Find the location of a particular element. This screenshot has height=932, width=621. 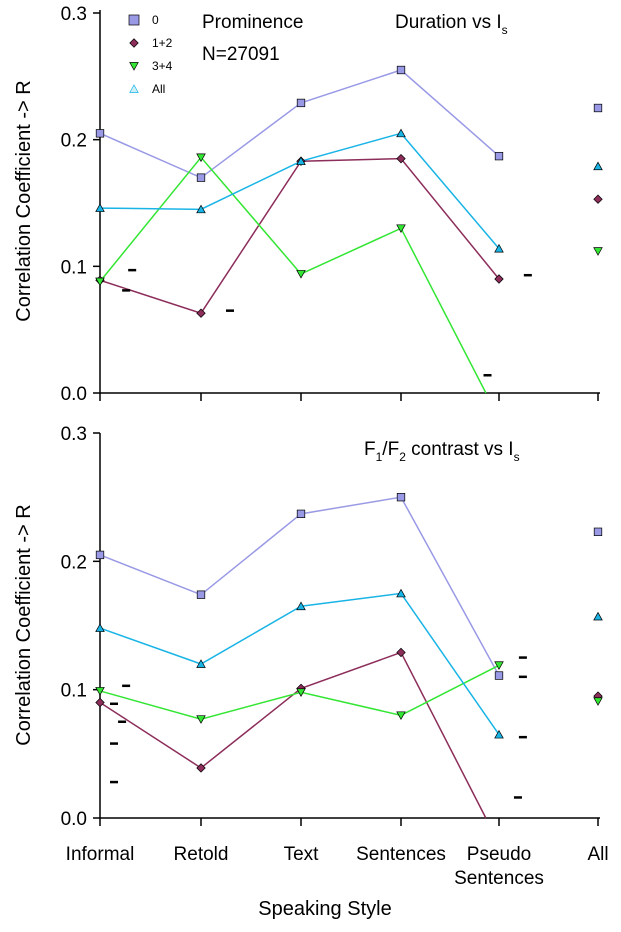

title-text: F is located at coordinates (370, 449).